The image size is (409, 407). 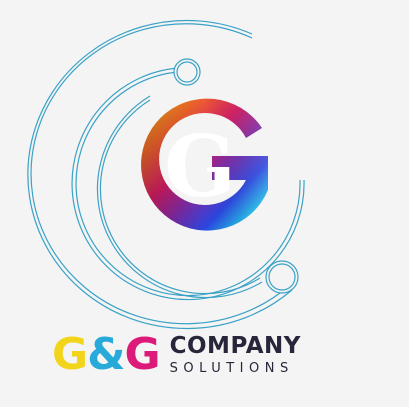 What do you see at coordinates (231, 368) in the screenshot?
I see `solutions-label: SOLUTIONS` at bounding box center [231, 368].